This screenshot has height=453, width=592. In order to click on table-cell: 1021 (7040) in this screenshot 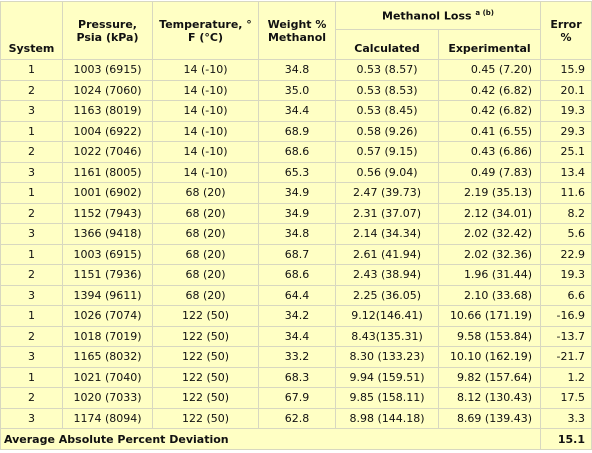, I will do `click(107, 377)`.